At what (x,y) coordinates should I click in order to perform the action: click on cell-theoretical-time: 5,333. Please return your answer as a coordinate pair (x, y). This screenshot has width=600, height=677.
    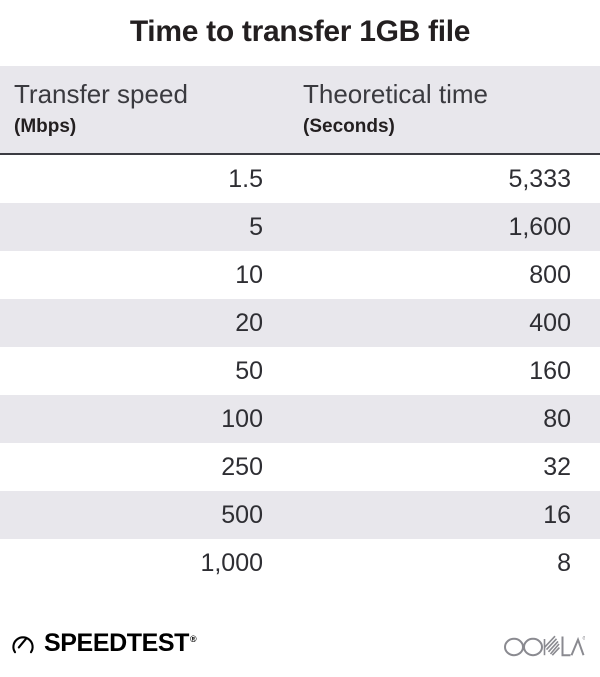
    Looking at the image, I should click on (539, 179).